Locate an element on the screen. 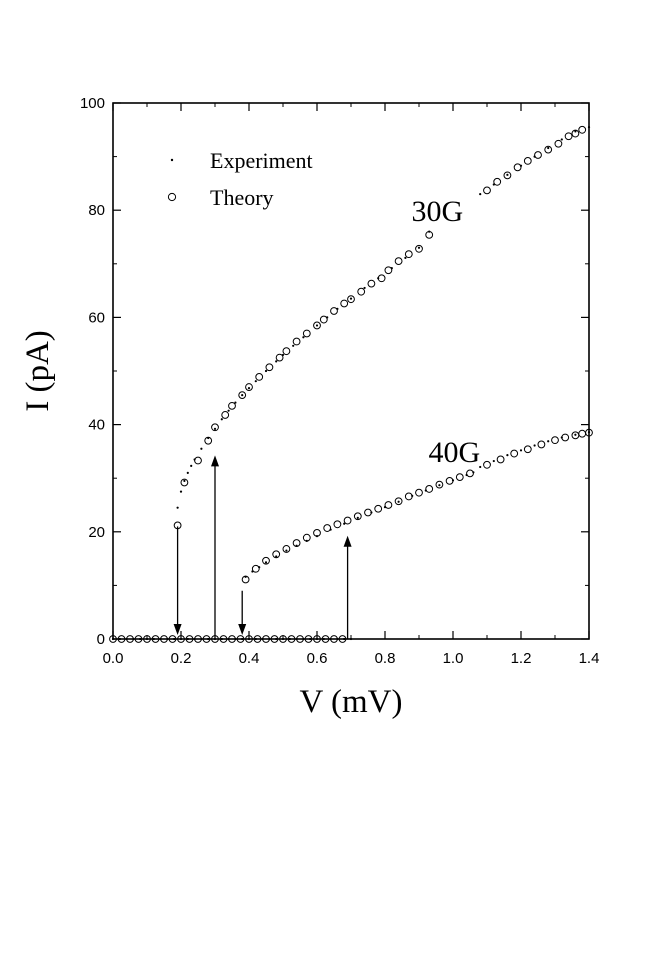  y-tick-label: 100 is located at coordinates (92, 103).